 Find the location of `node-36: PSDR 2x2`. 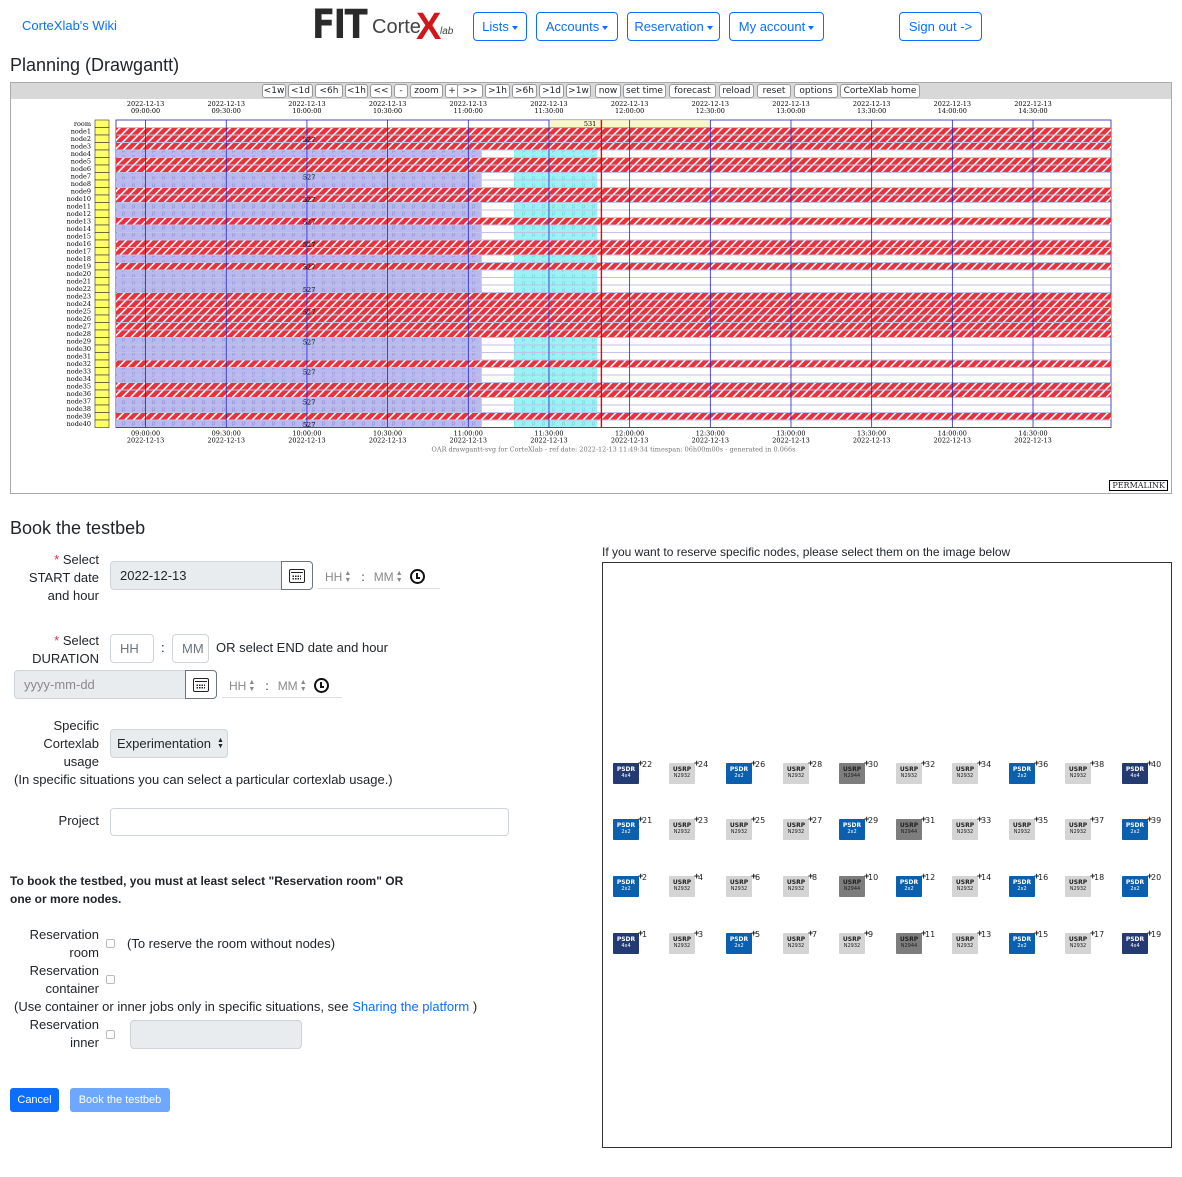

node-36: PSDR 2x2 is located at coordinates (1022, 773).